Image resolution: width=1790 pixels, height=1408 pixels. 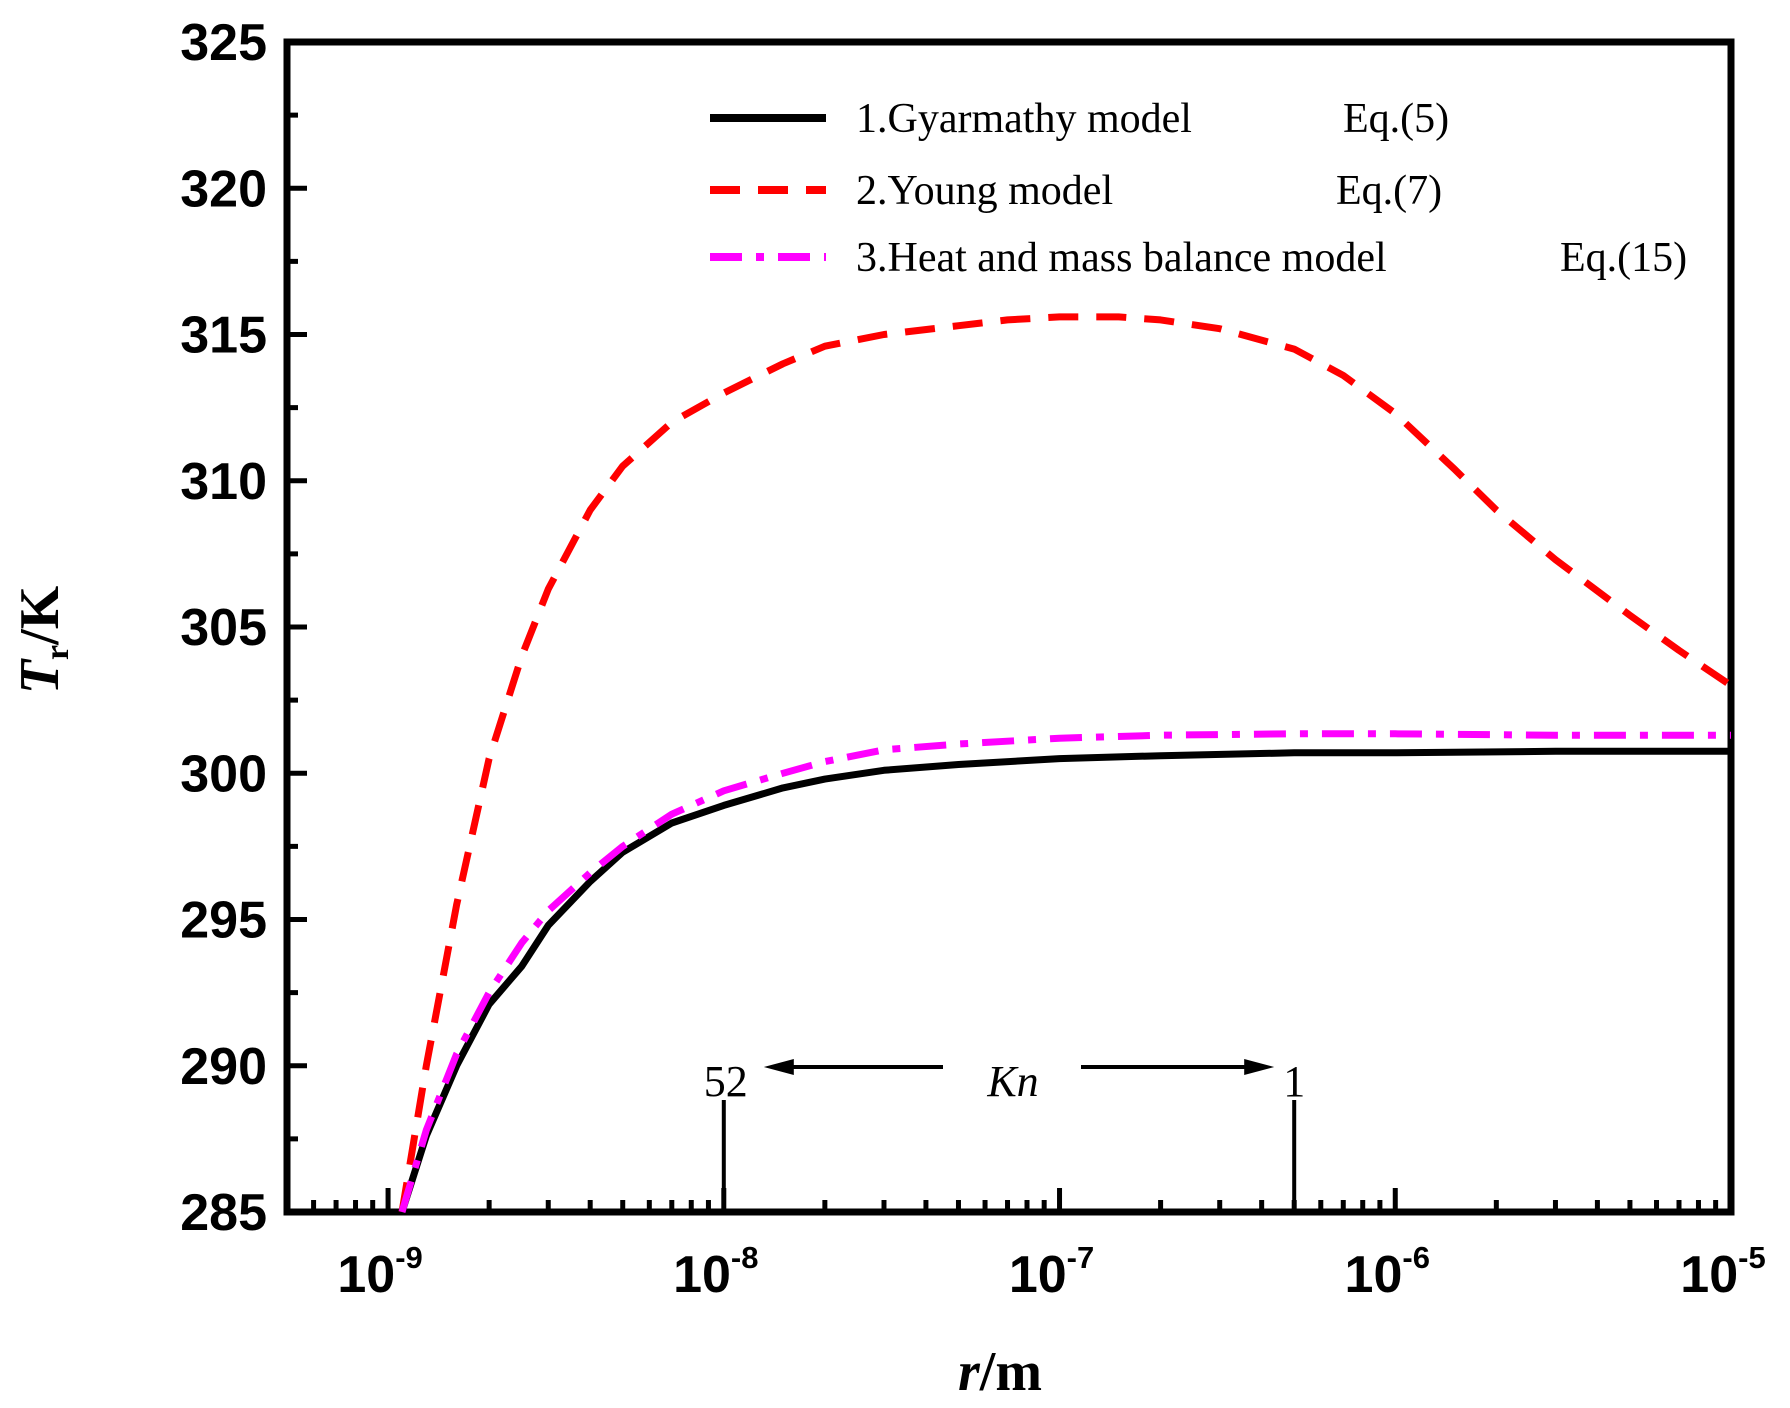 I want to click on y-axis-var: T, so click(x=40, y=675).